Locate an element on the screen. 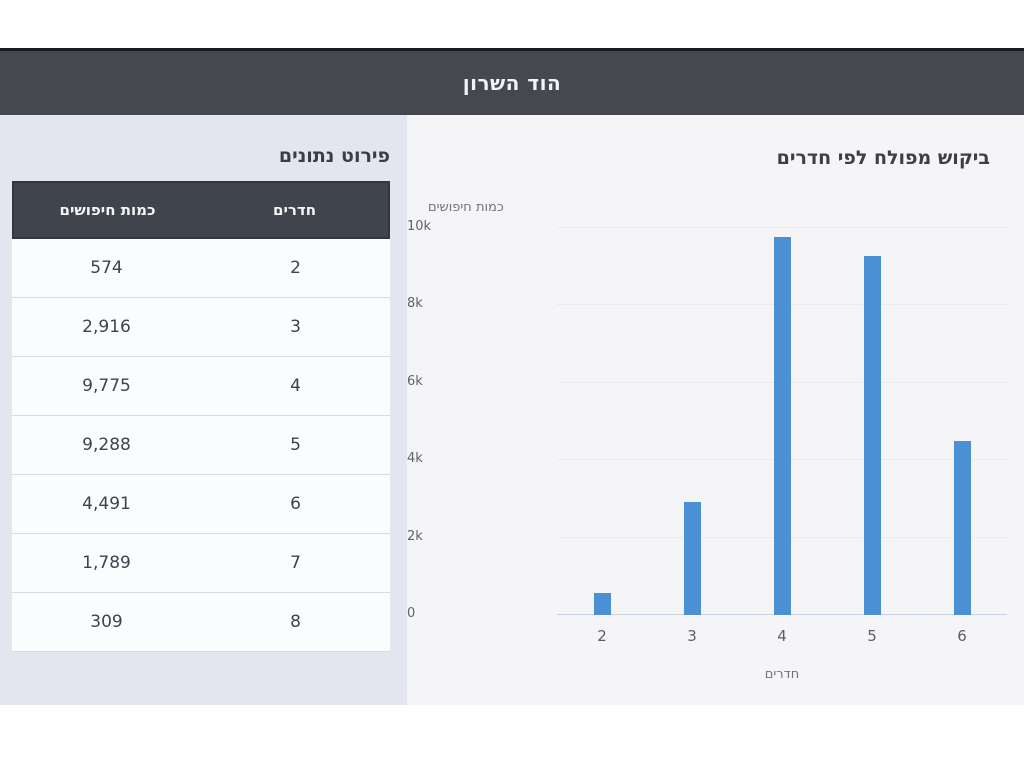 The width and height of the screenshot is (1024, 768). cell-rooms: 5 is located at coordinates (295, 445).